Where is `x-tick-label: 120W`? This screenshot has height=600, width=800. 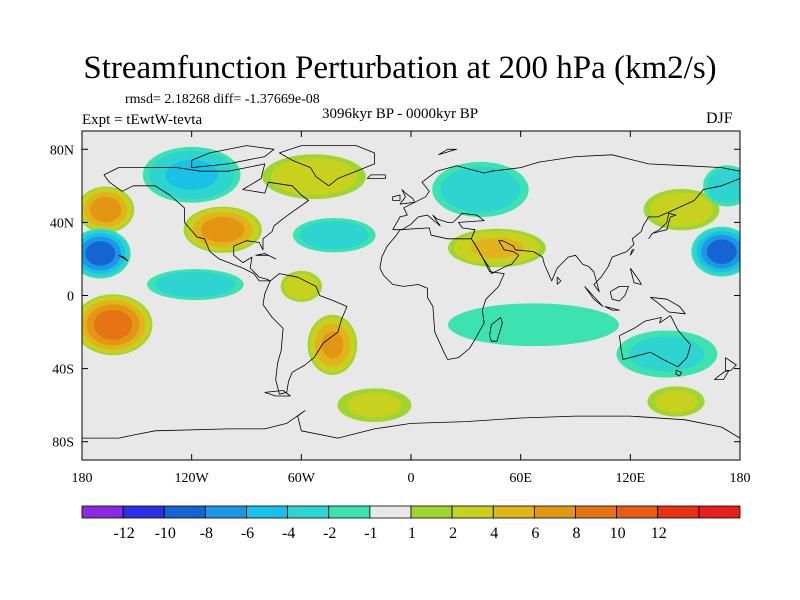 x-tick-label: 120W is located at coordinates (192, 478).